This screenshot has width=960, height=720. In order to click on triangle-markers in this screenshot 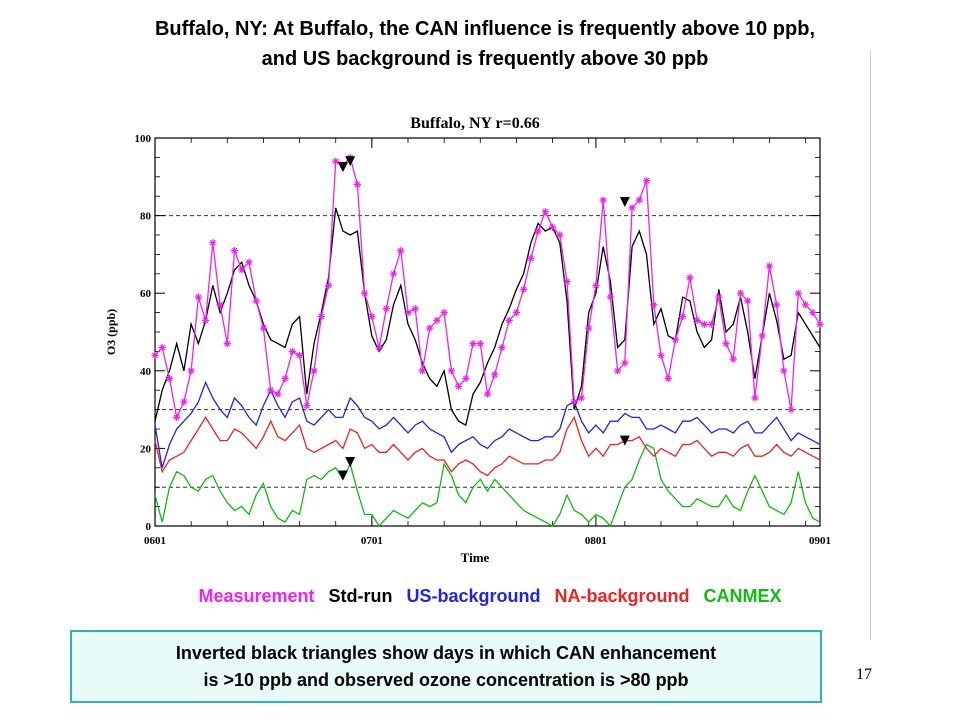, I will do `click(483, 318)`.